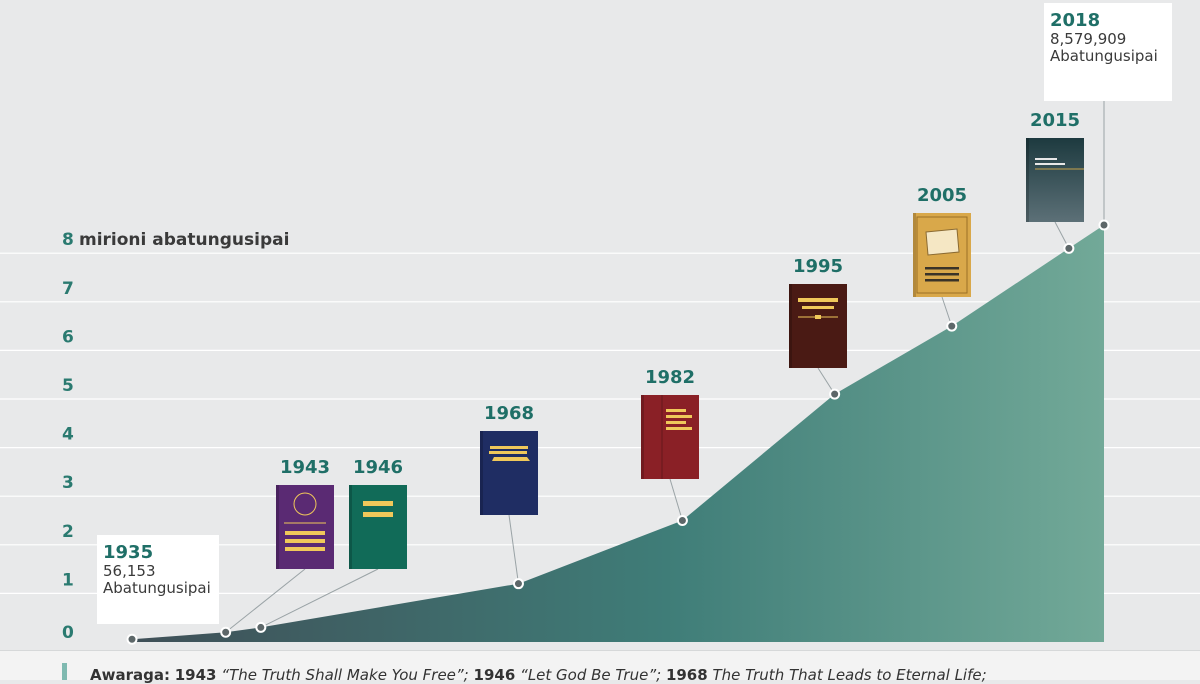  I want to click on book-cover-2005, so click(942, 255).